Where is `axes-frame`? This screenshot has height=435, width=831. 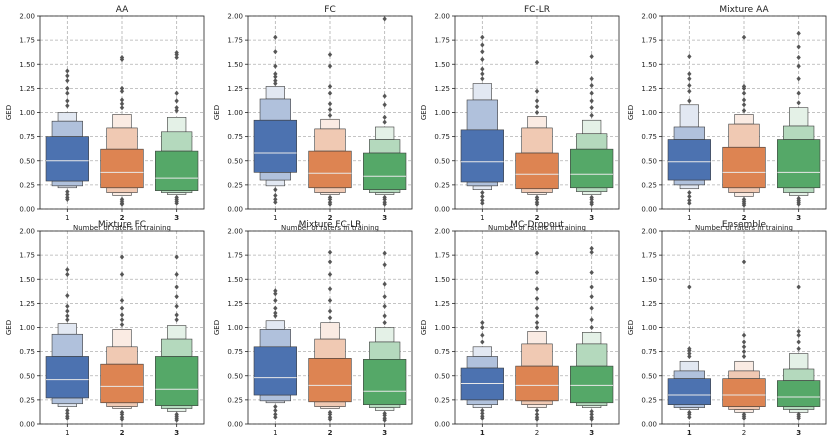 axes-frame is located at coordinates (744, 327).